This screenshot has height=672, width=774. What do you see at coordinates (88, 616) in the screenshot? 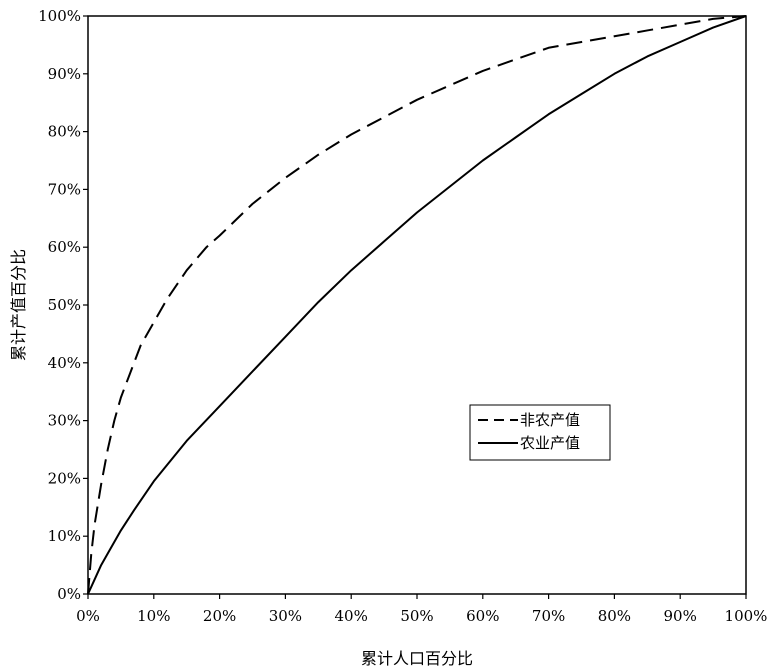
I see `x-tick-label: 0%` at bounding box center [88, 616].